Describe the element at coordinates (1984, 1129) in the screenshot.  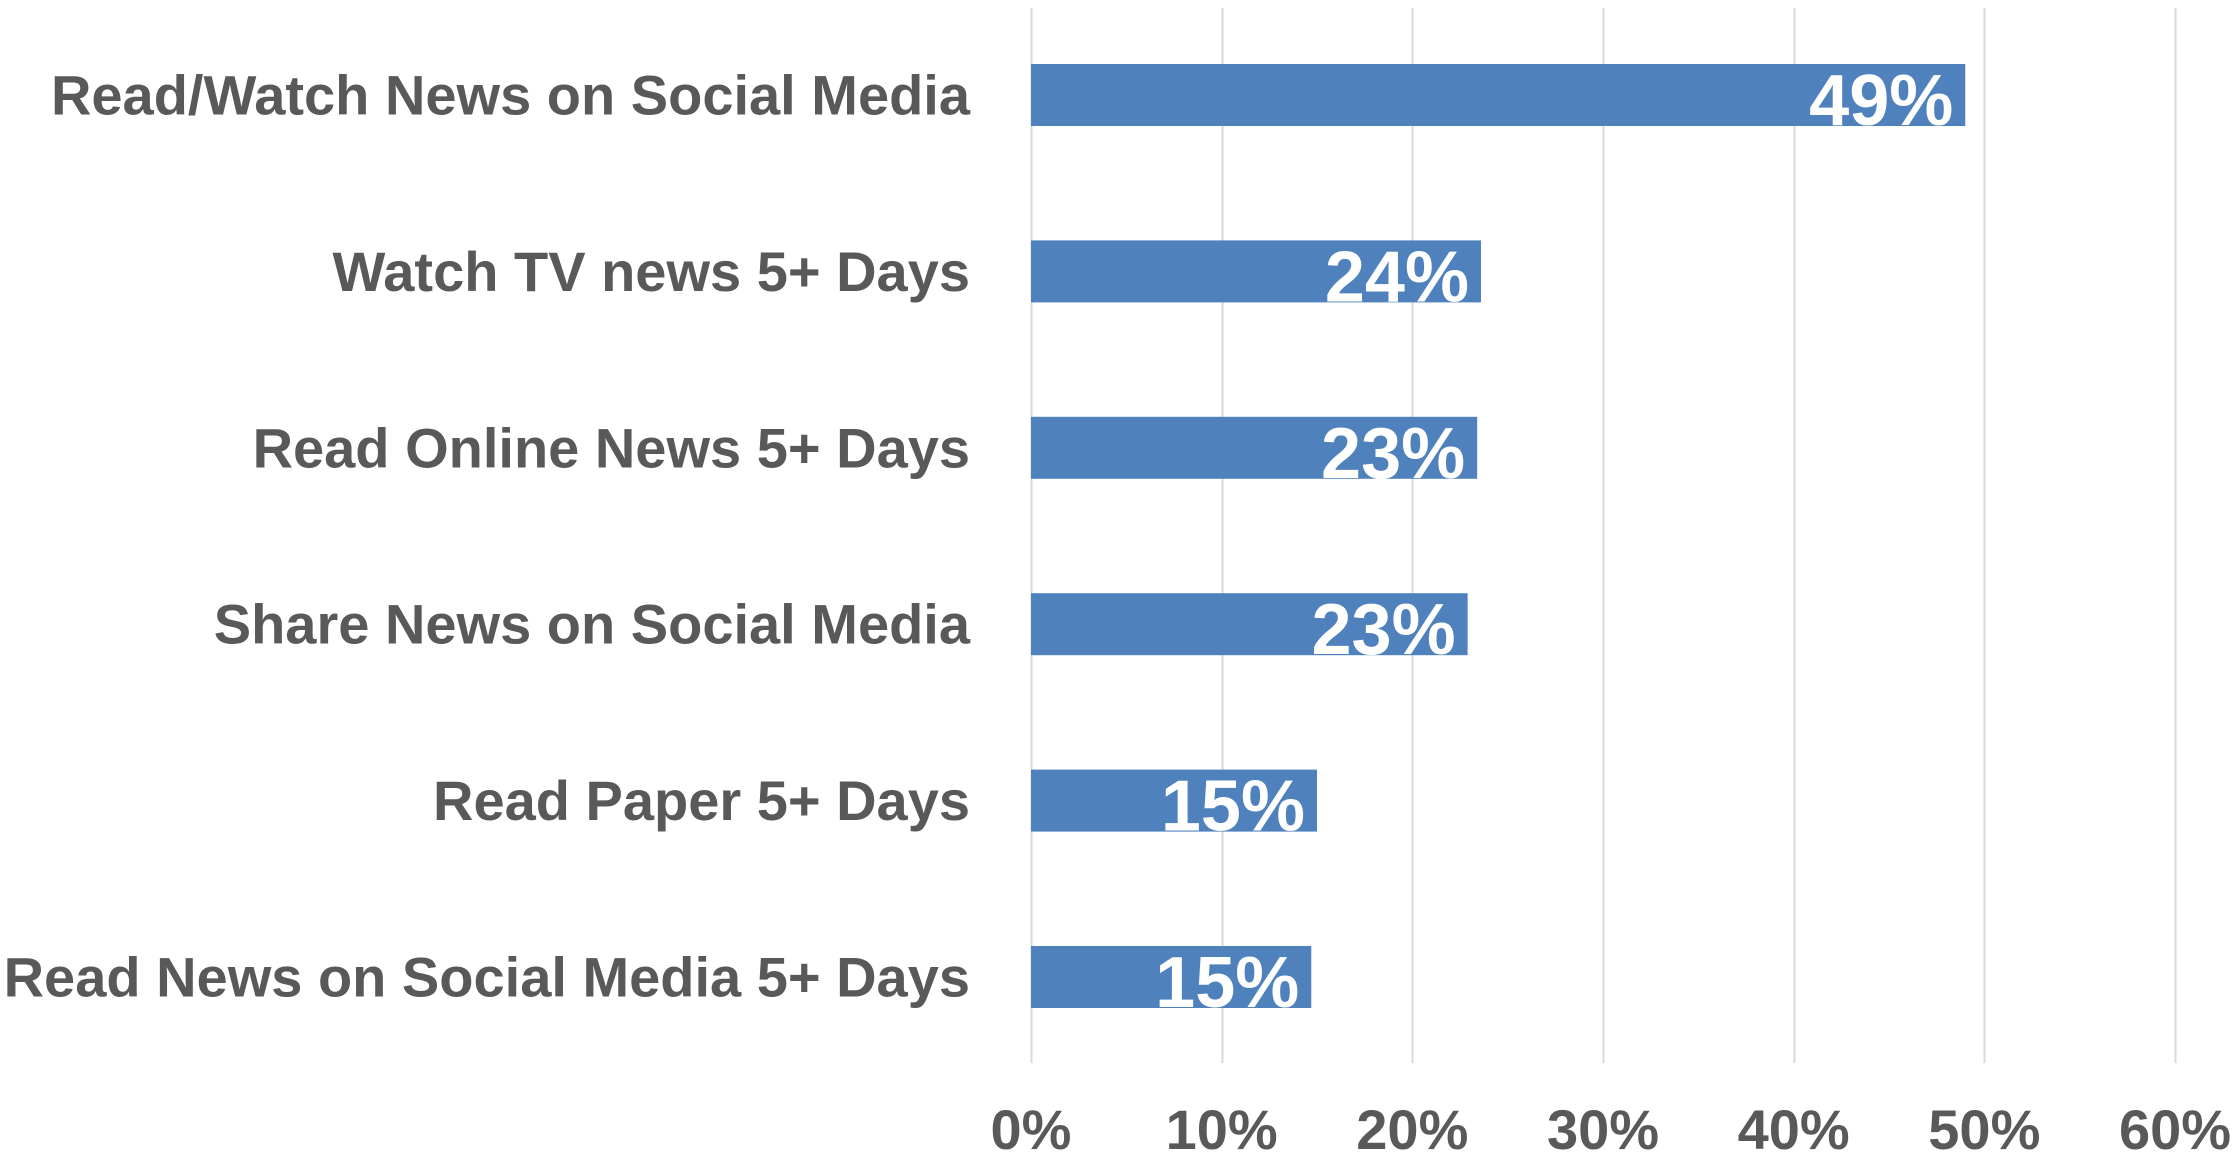
I see `x-tick-label: 50%` at that location.